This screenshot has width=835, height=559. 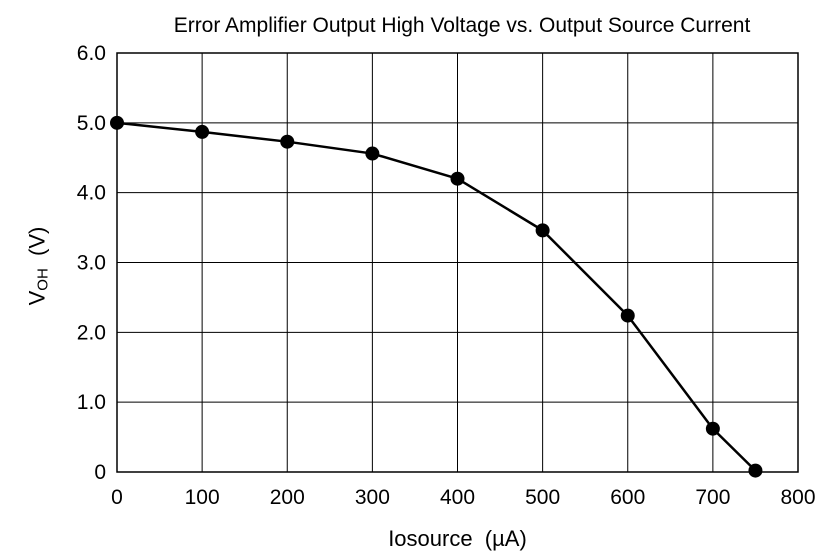 I want to click on y-tick-label: 4.0, so click(x=91, y=193).